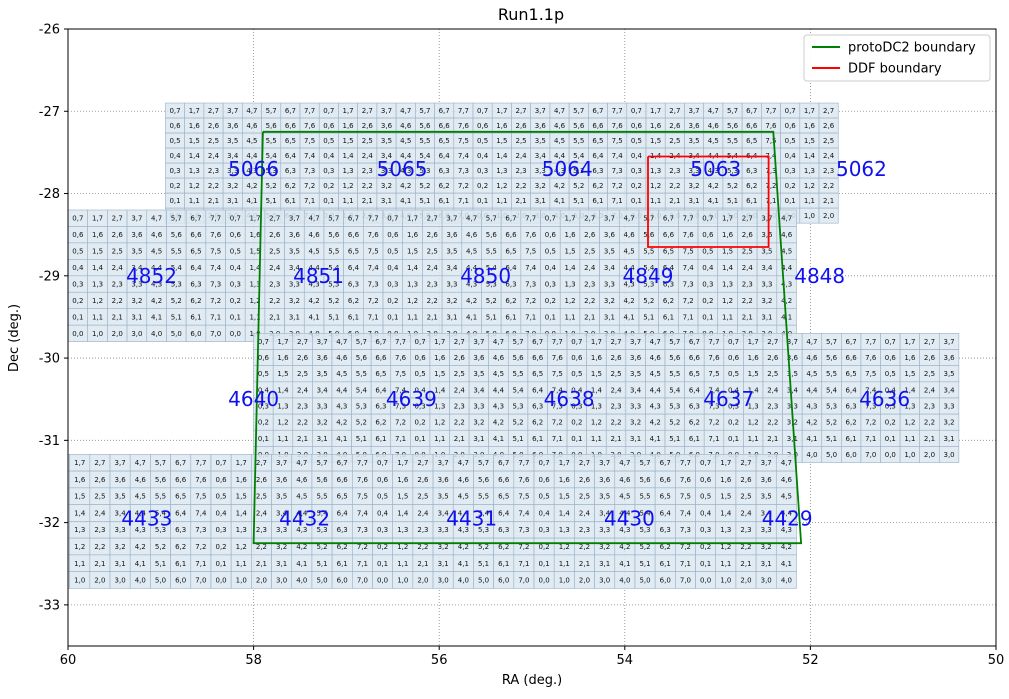 This screenshot has height=699, width=1009. I want to click on patch-label: 6,4, so click(181, 513).